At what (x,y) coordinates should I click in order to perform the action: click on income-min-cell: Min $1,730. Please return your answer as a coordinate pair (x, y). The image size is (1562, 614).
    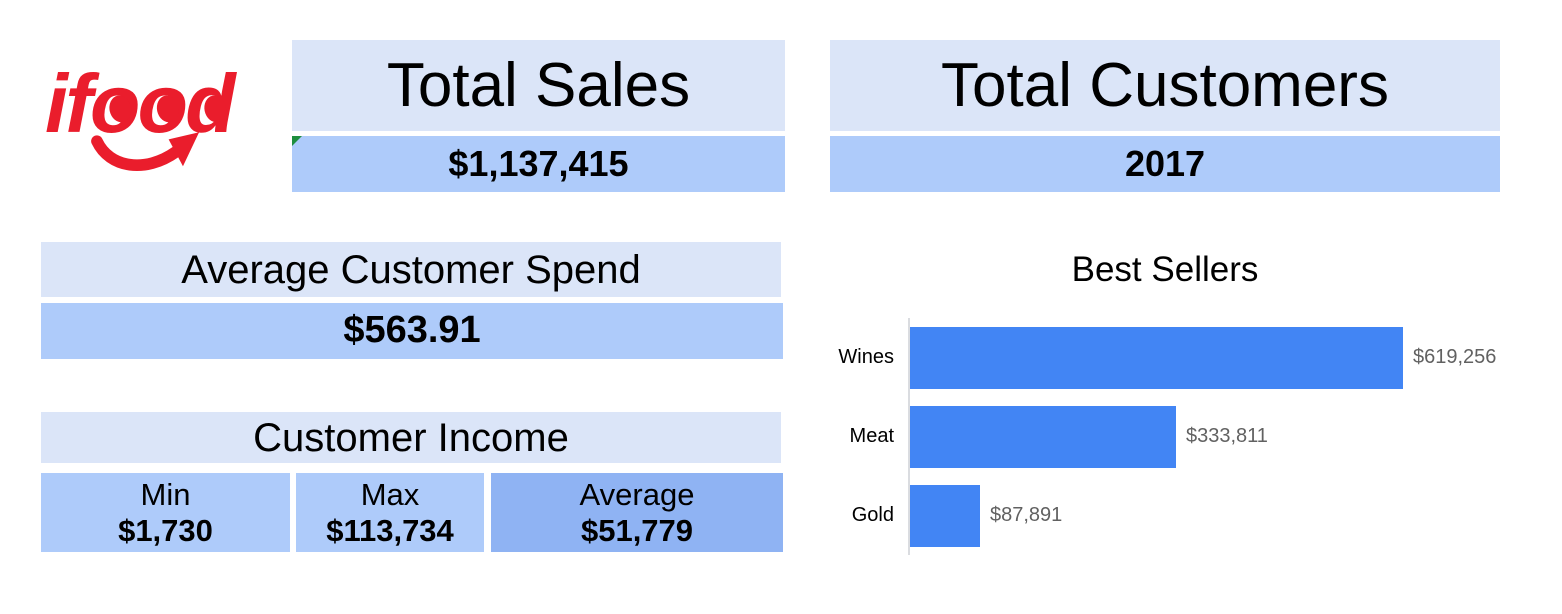
    Looking at the image, I should click on (165, 512).